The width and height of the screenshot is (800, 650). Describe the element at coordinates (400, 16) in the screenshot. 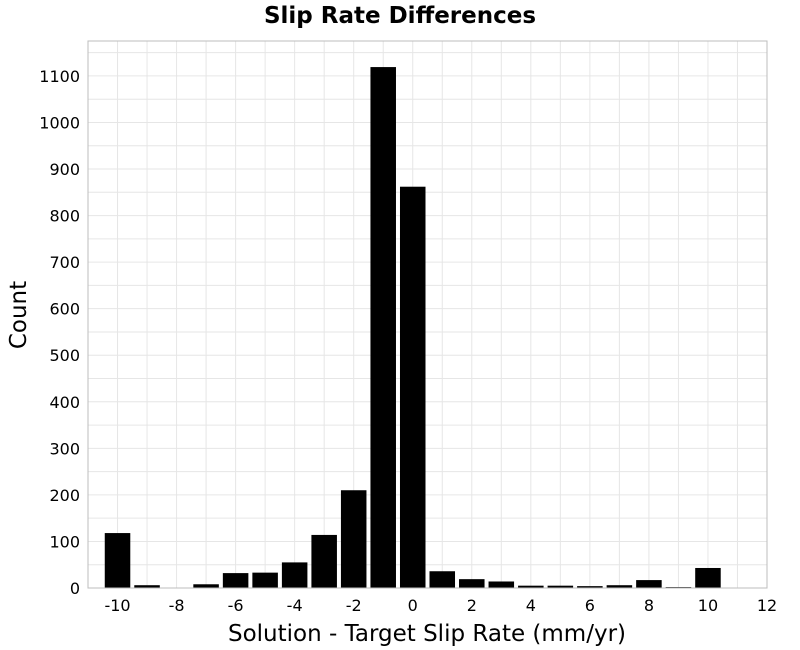

I see `chart-title: Slip Rate Differences` at that location.